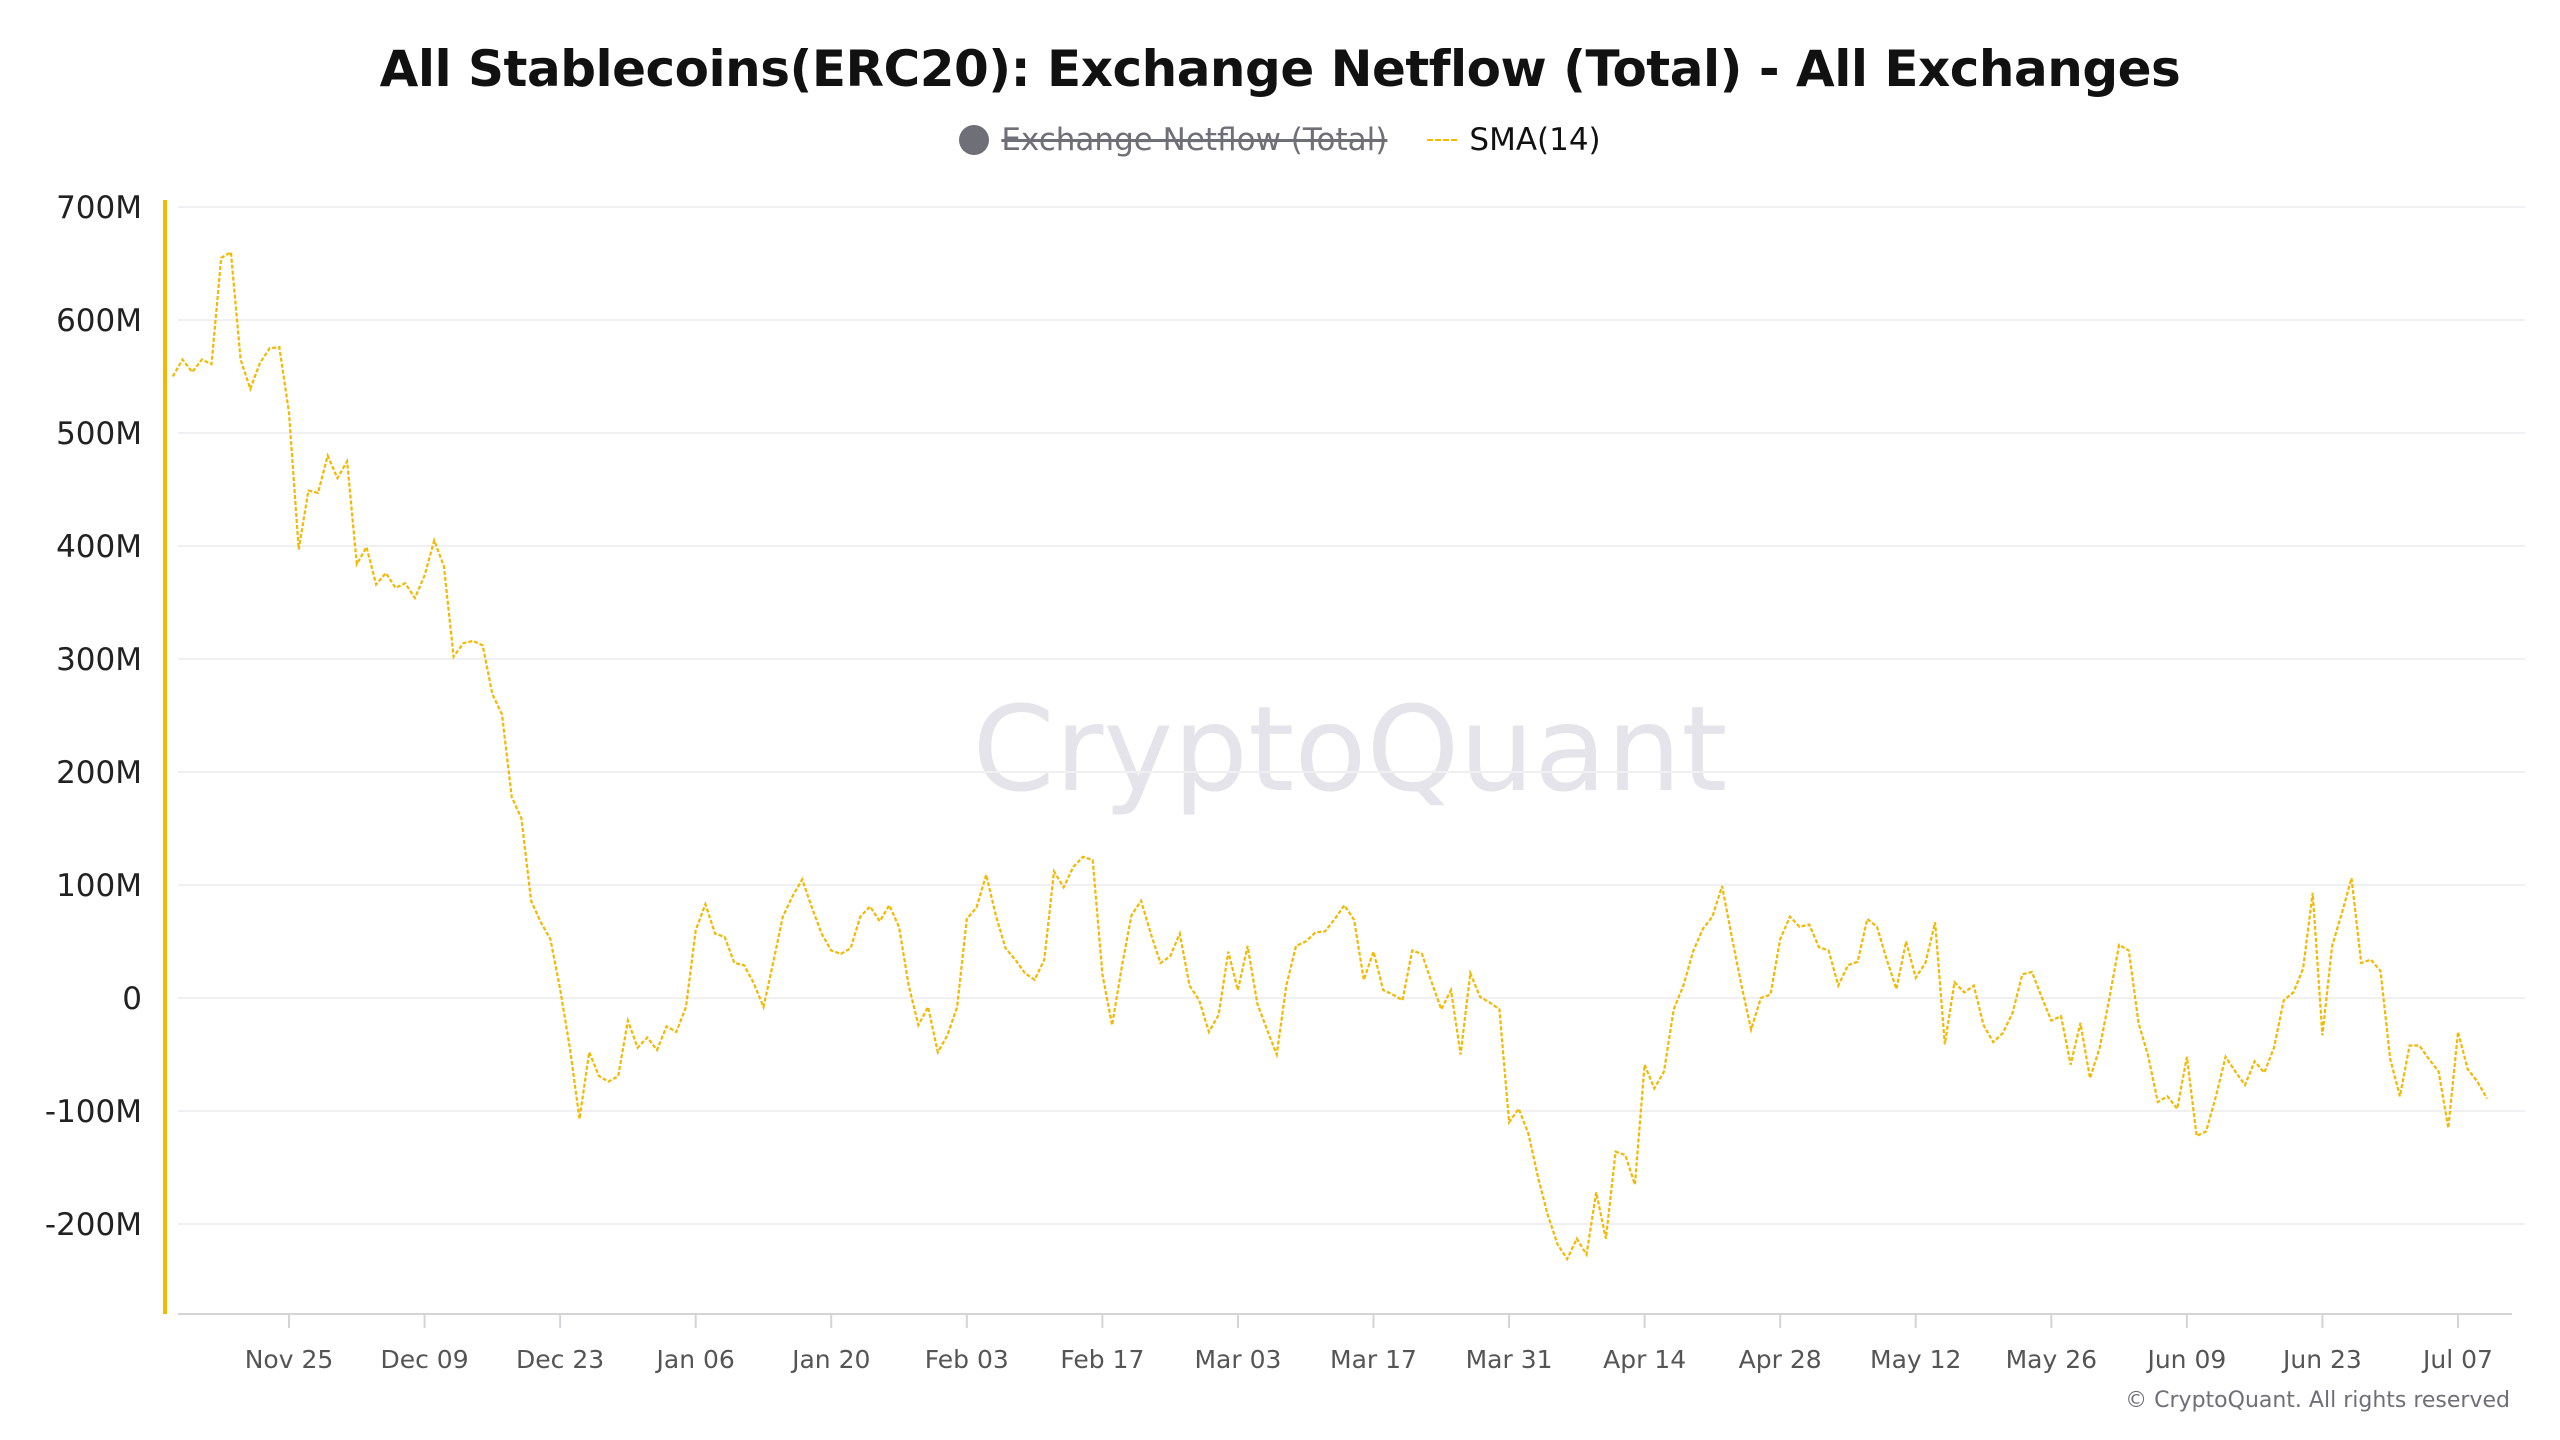 The height and width of the screenshot is (1440, 2560). What do you see at coordinates (289, 1359) in the screenshot?
I see `x-tick-label: Nov 25` at bounding box center [289, 1359].